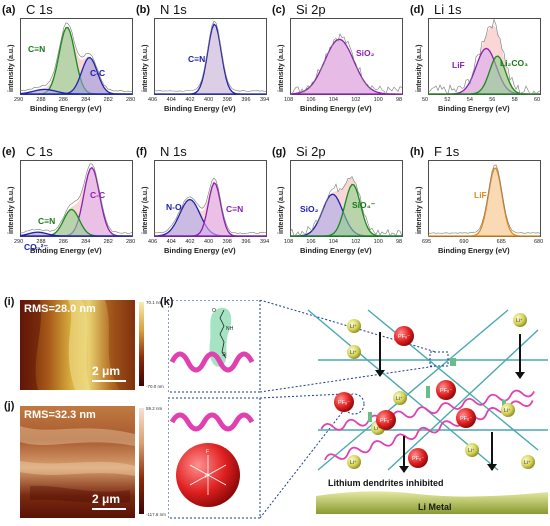 This screenshot has height=526, width=550. What do you see at coordinates (501, 242) in the screenshot?
I see `tick-h-2: 685` at bounding box center [501, 242].